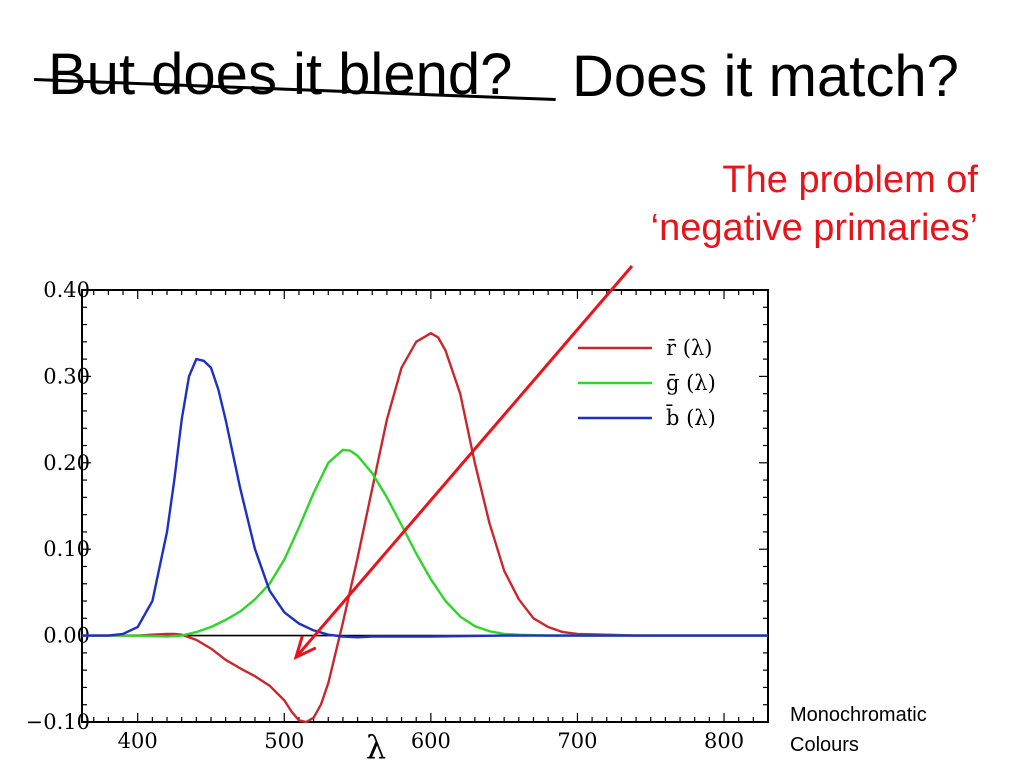 The width and height of the screenshot is (1024, 768). What do you see at coordinates (768, 204) in the screenshot?
I see `callout-text: The problem of ‘negative primaries’` at bounding box center [768, 204].